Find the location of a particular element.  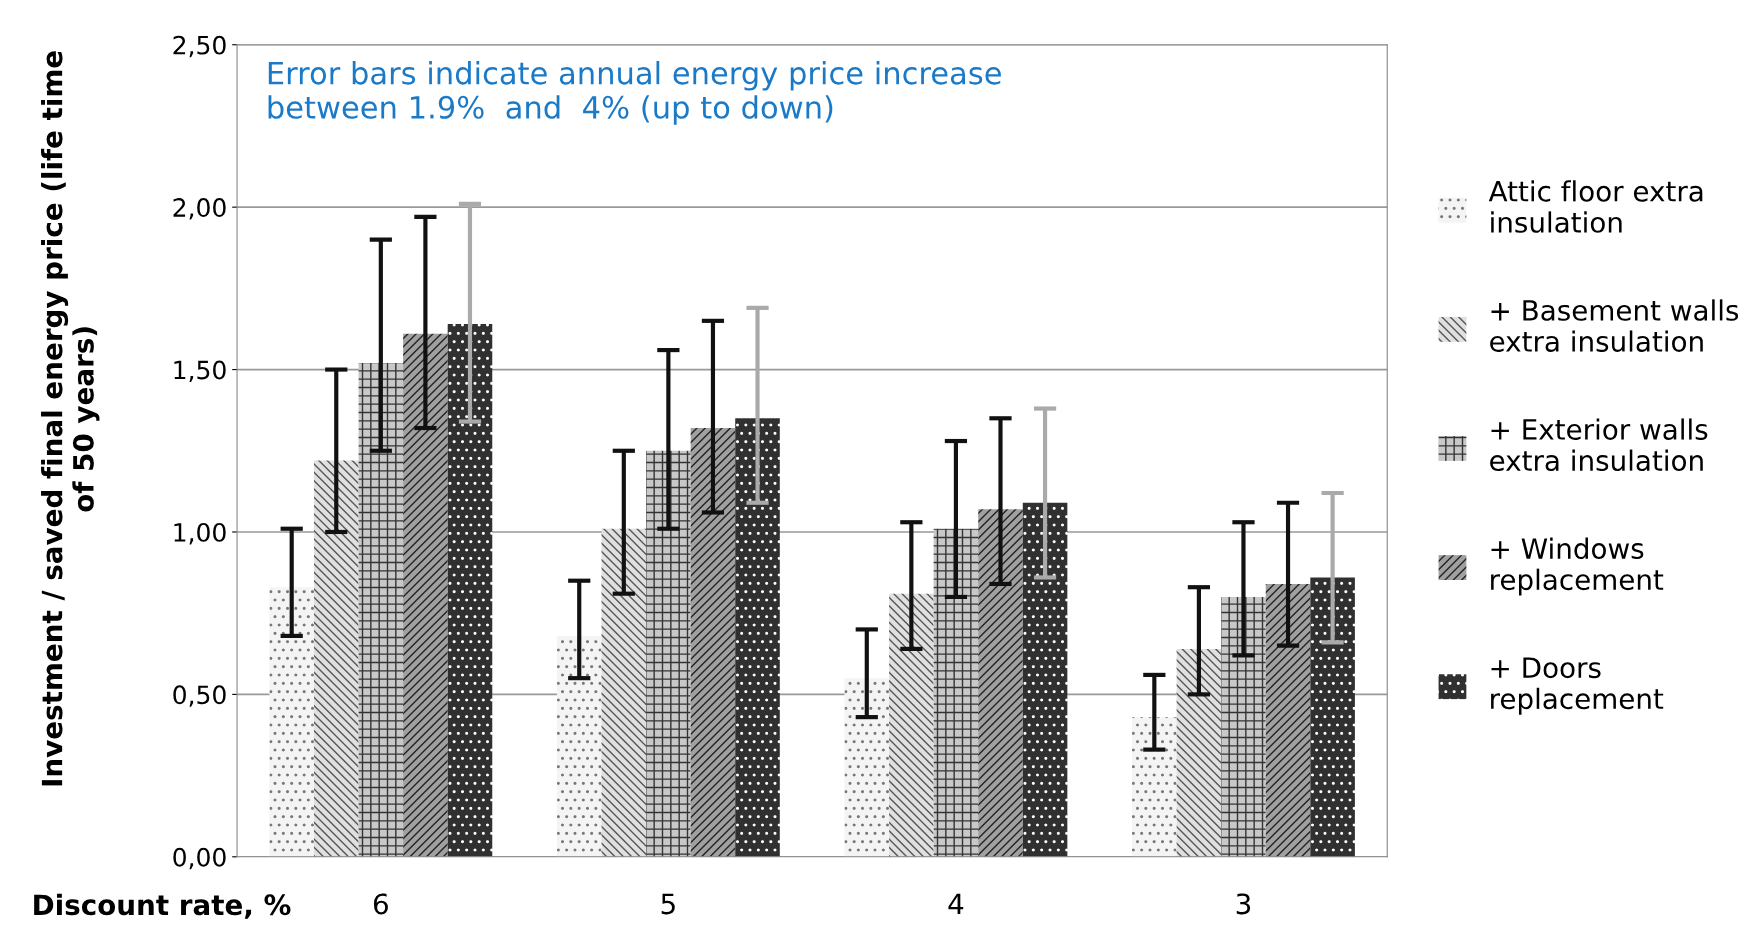

legend-label: + Windows replacement is located at coordinates (1577, 566).